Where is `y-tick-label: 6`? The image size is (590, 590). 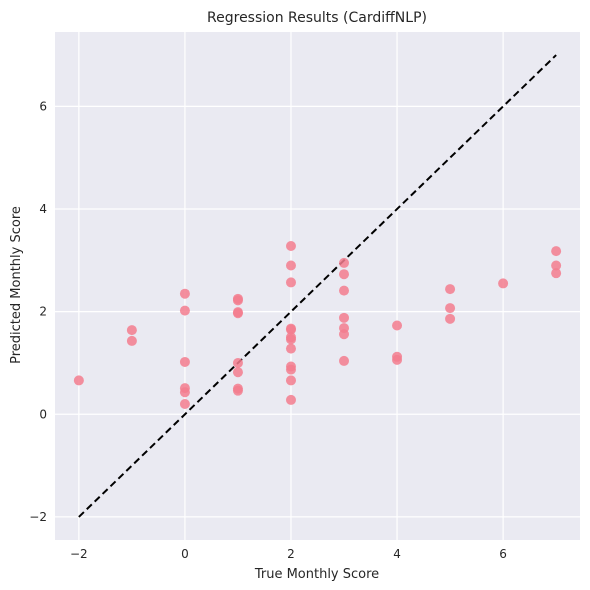
y-tick-label: 6 is located at coordinates (43, 106).